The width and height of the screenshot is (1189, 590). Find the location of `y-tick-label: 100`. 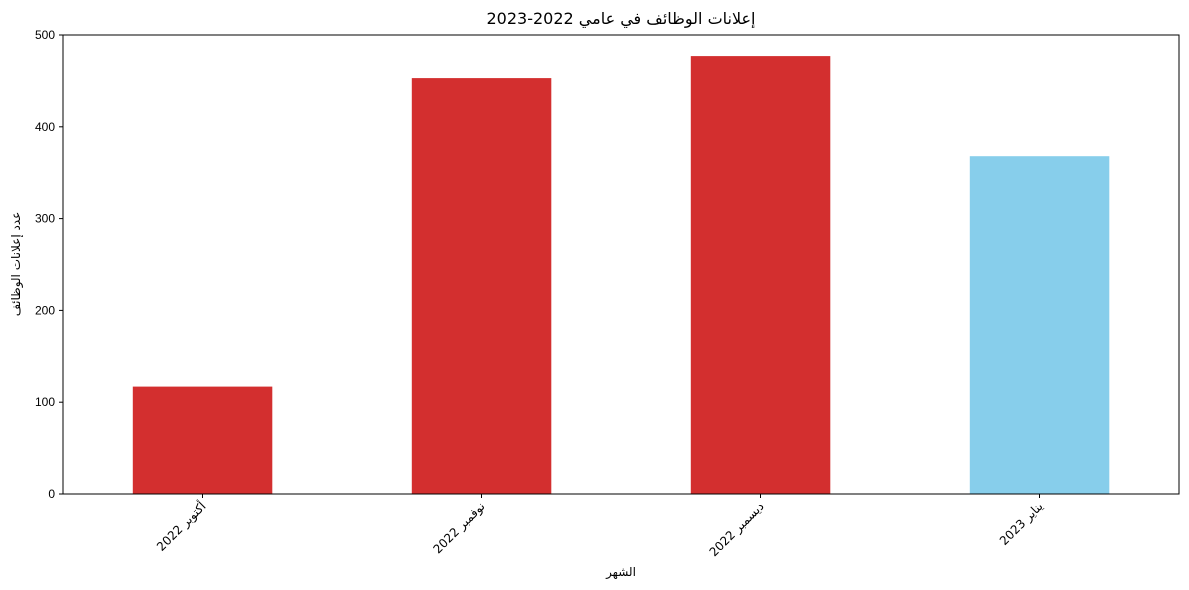

y-tick-label: 100 is located at coordinates (45, 402).